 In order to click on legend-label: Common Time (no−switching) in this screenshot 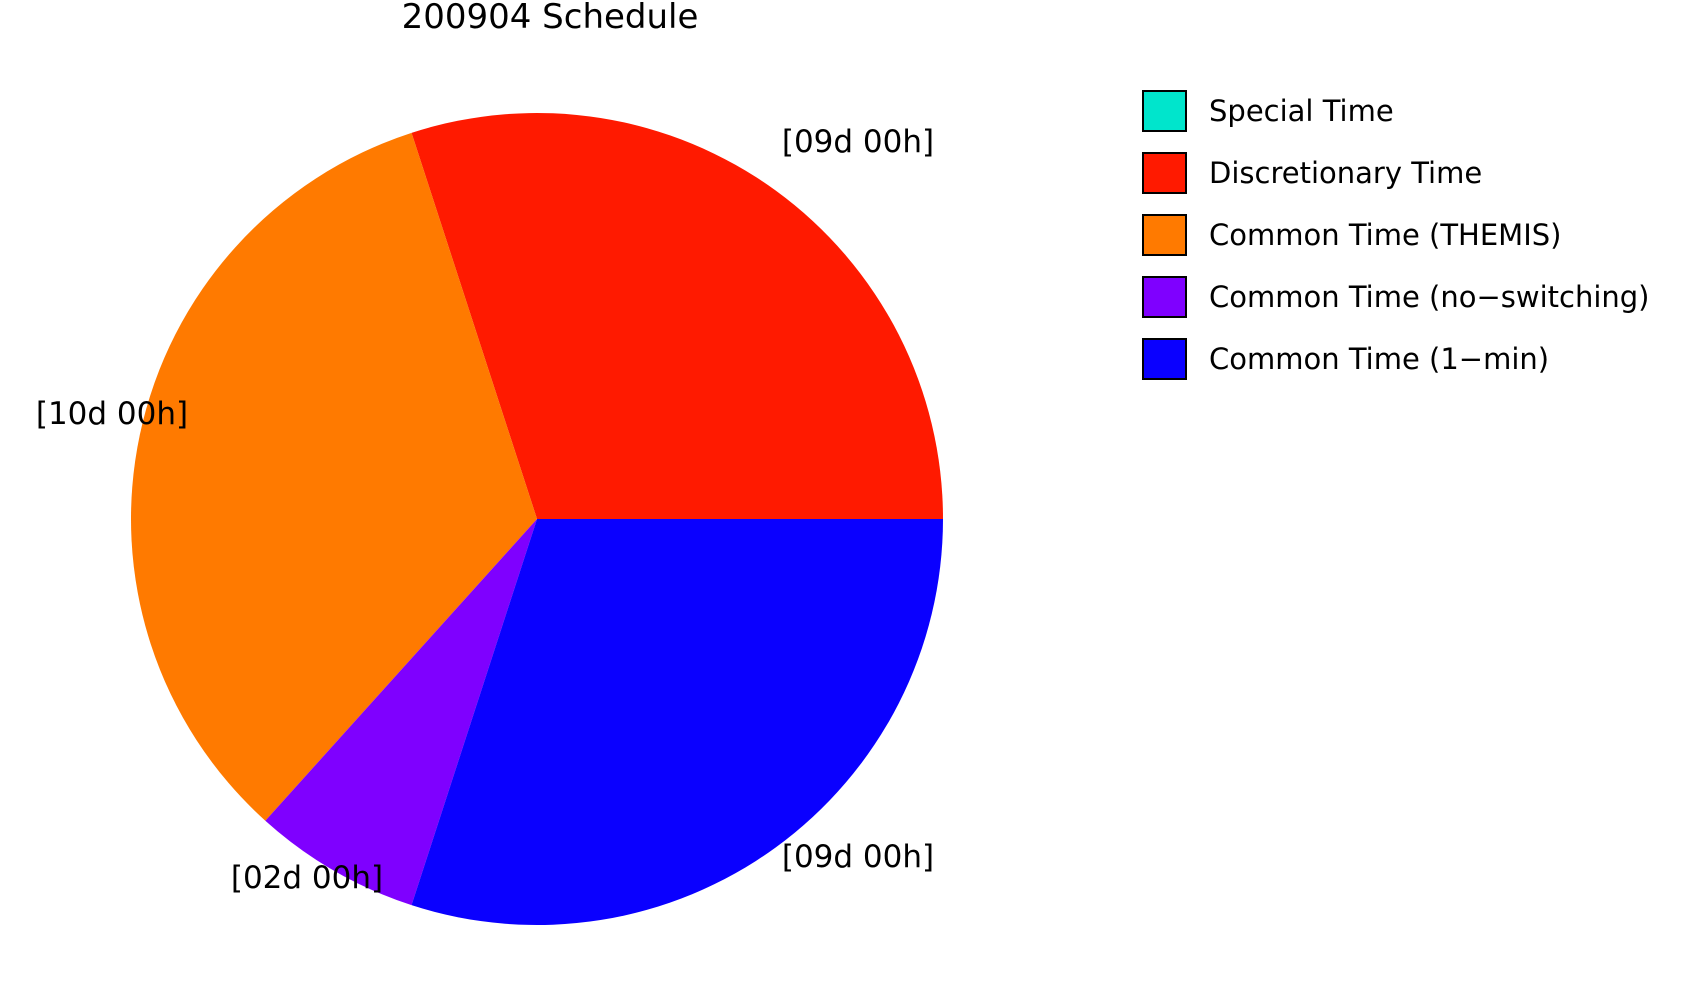, I will do `click(1429, 297)`.